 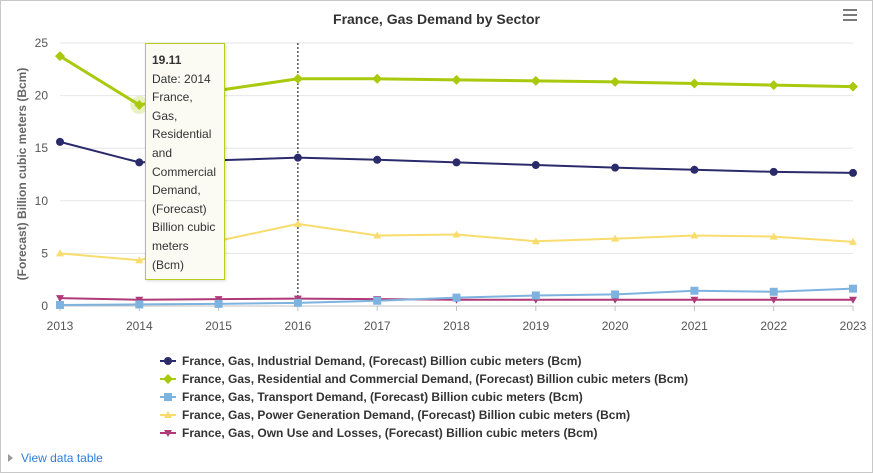 I want to click on y-tick-label: 20, so click(x=42, y=96).